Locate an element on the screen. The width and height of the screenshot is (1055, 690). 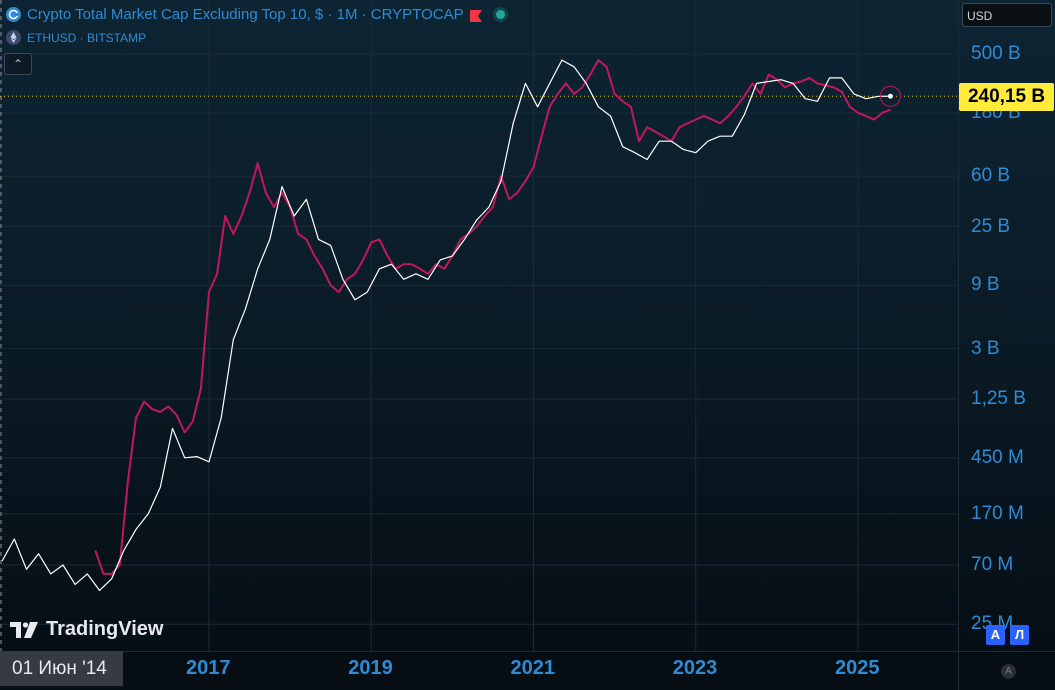
y-tick-label: 1,25 B is located at coordinates (998, 399).